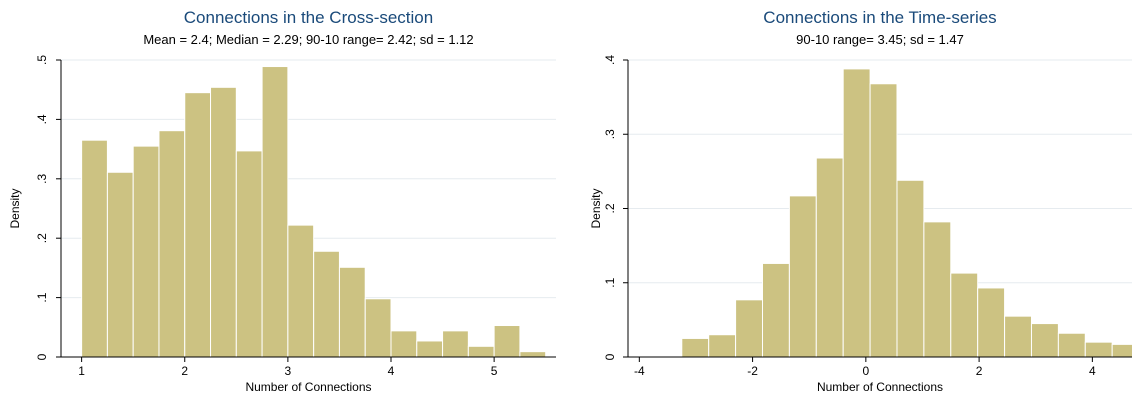 The height and width of the screenshot is (398, 1132). I want to click on x-tick-label: 3, so click(288, 371).